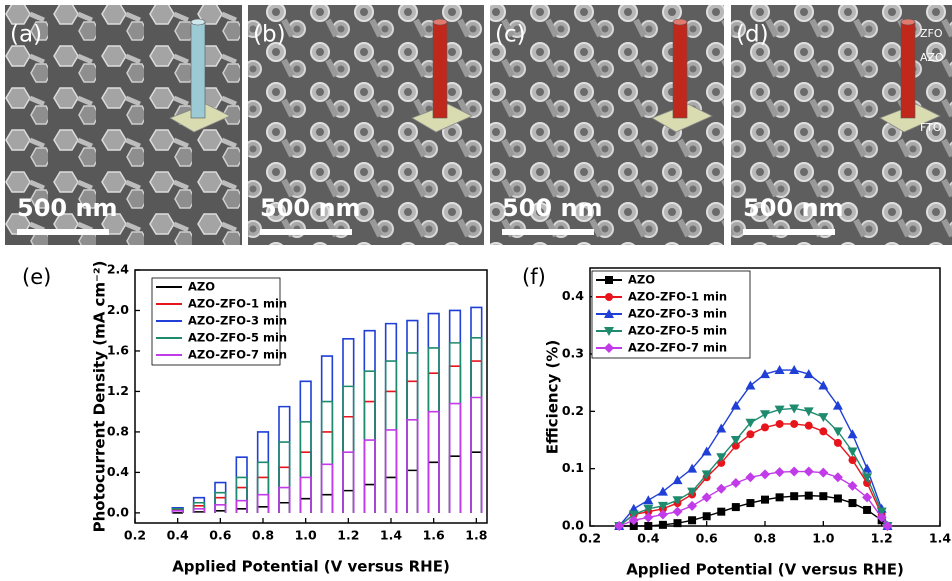 This screenshot has height=581, width=952. What do you see at coordinates (931, 127) in the screenshot?
I see `inset-label: FTO` at bounding box center [931, 127].